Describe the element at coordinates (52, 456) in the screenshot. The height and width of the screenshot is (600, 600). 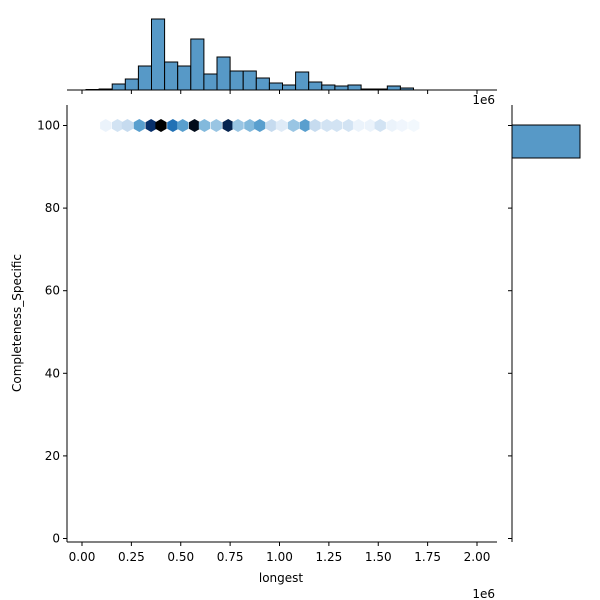
I see `y-tick-label: 20` at that location.